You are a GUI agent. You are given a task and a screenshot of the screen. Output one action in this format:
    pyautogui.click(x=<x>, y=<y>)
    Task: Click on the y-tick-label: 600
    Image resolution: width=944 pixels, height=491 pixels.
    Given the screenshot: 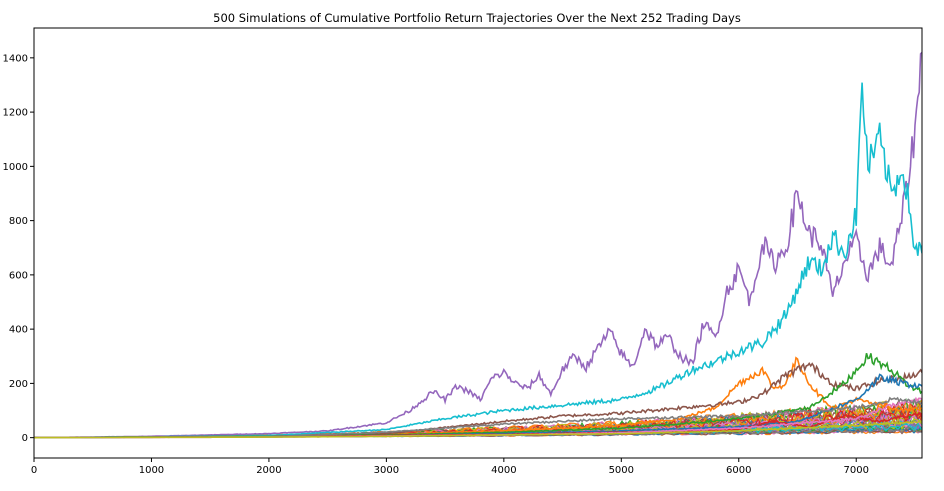 What is the action you would take?
    pyautogui.click(x=18, y=275)
    